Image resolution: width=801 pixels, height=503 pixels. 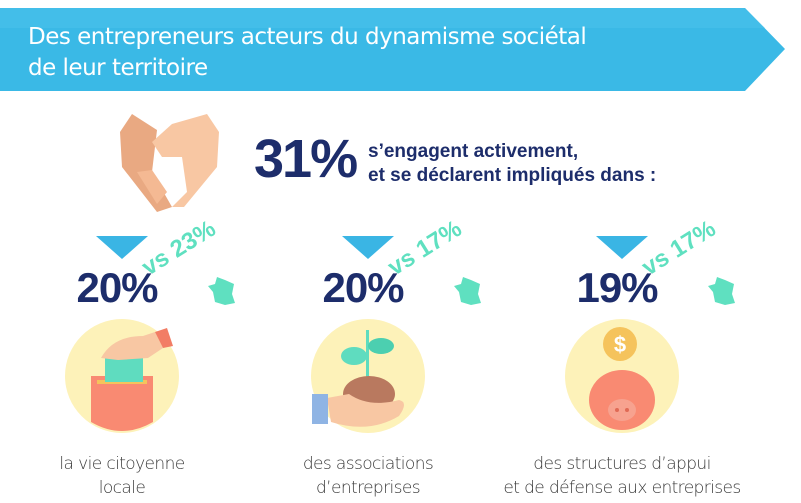 I want to click on caption-line-2: d’entreprises, so click(x=368, y=488).